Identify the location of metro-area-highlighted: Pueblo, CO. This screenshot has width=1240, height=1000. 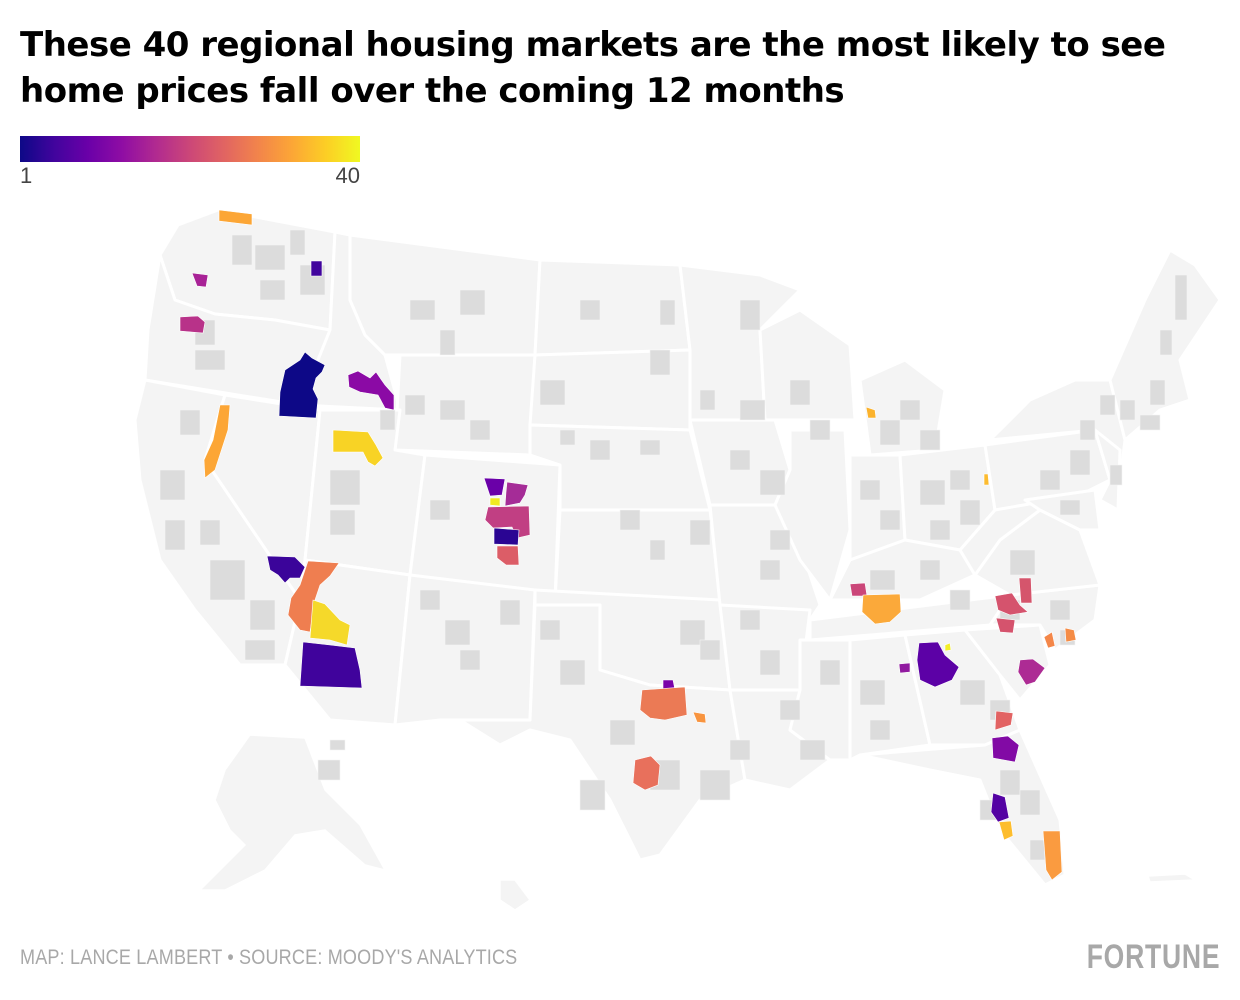
(508, 555).